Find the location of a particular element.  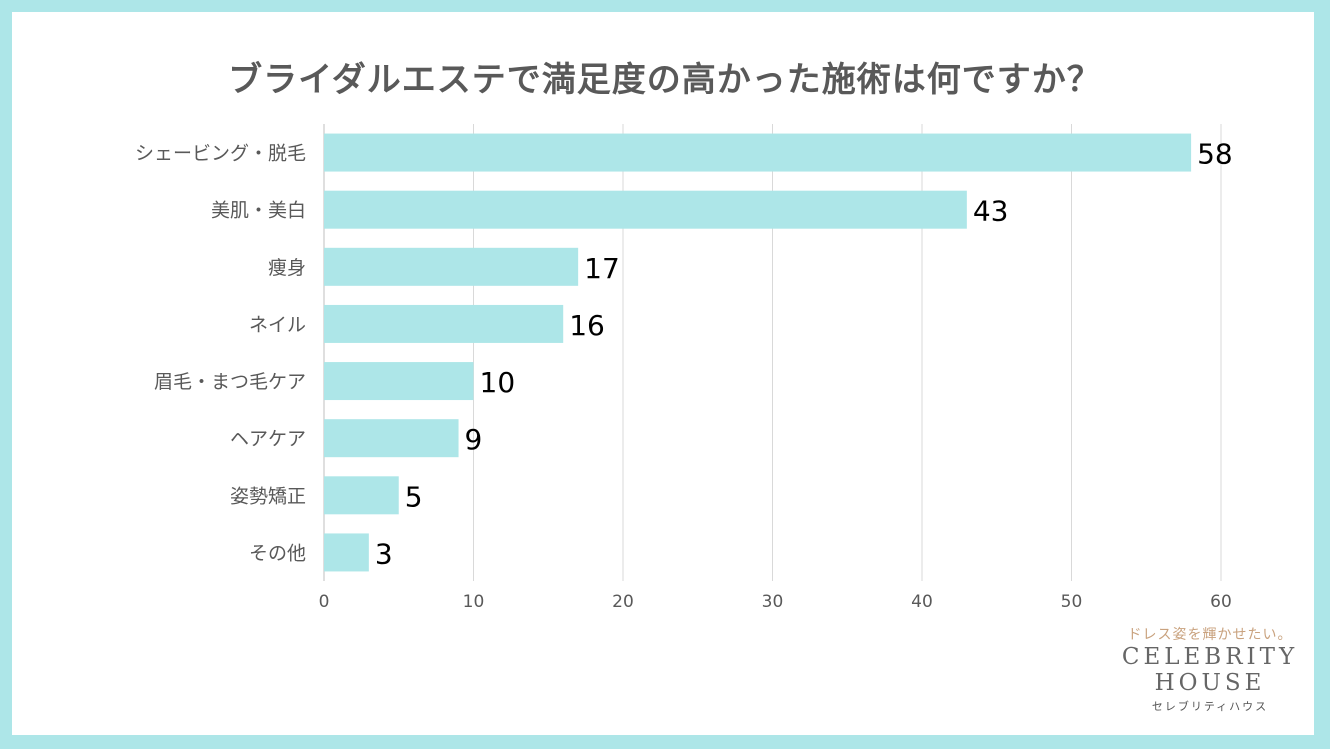

value-label: 43 is located at coordinates (991, 211).